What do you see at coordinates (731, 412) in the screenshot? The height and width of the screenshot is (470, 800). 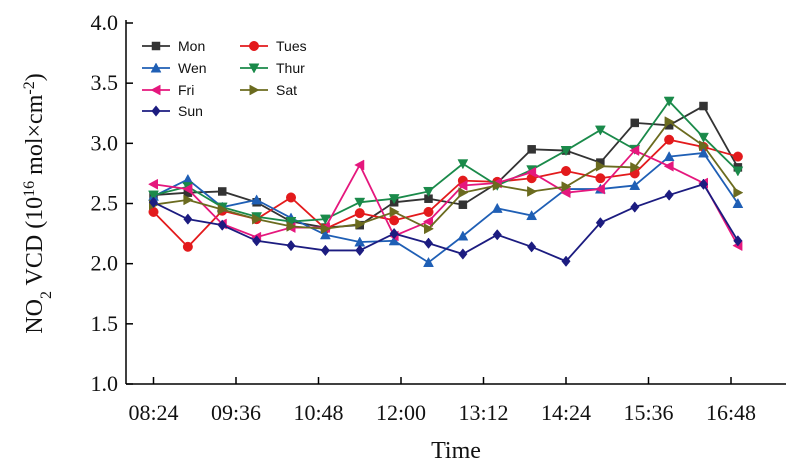 I see `x-tick-label: 16:48` at bounding box center [731, 412].